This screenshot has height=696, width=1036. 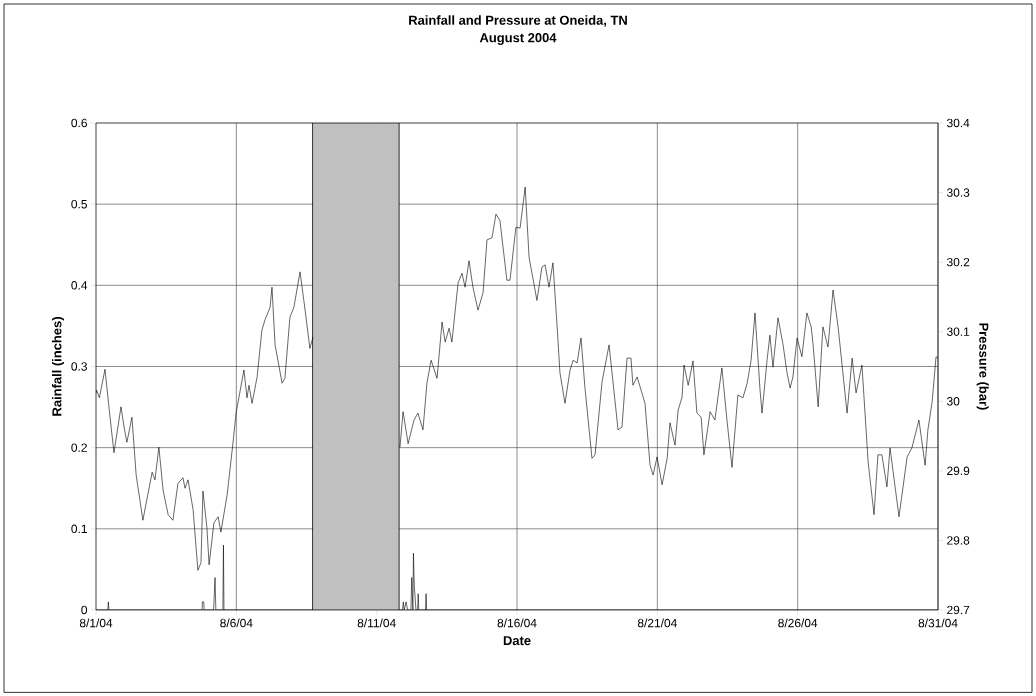 What do you see at coordinates (518, 21) in the screenshot?
I see `chart-title: Rainfall and Pressure at Oneida, TN` at bounding box center [518, 21].